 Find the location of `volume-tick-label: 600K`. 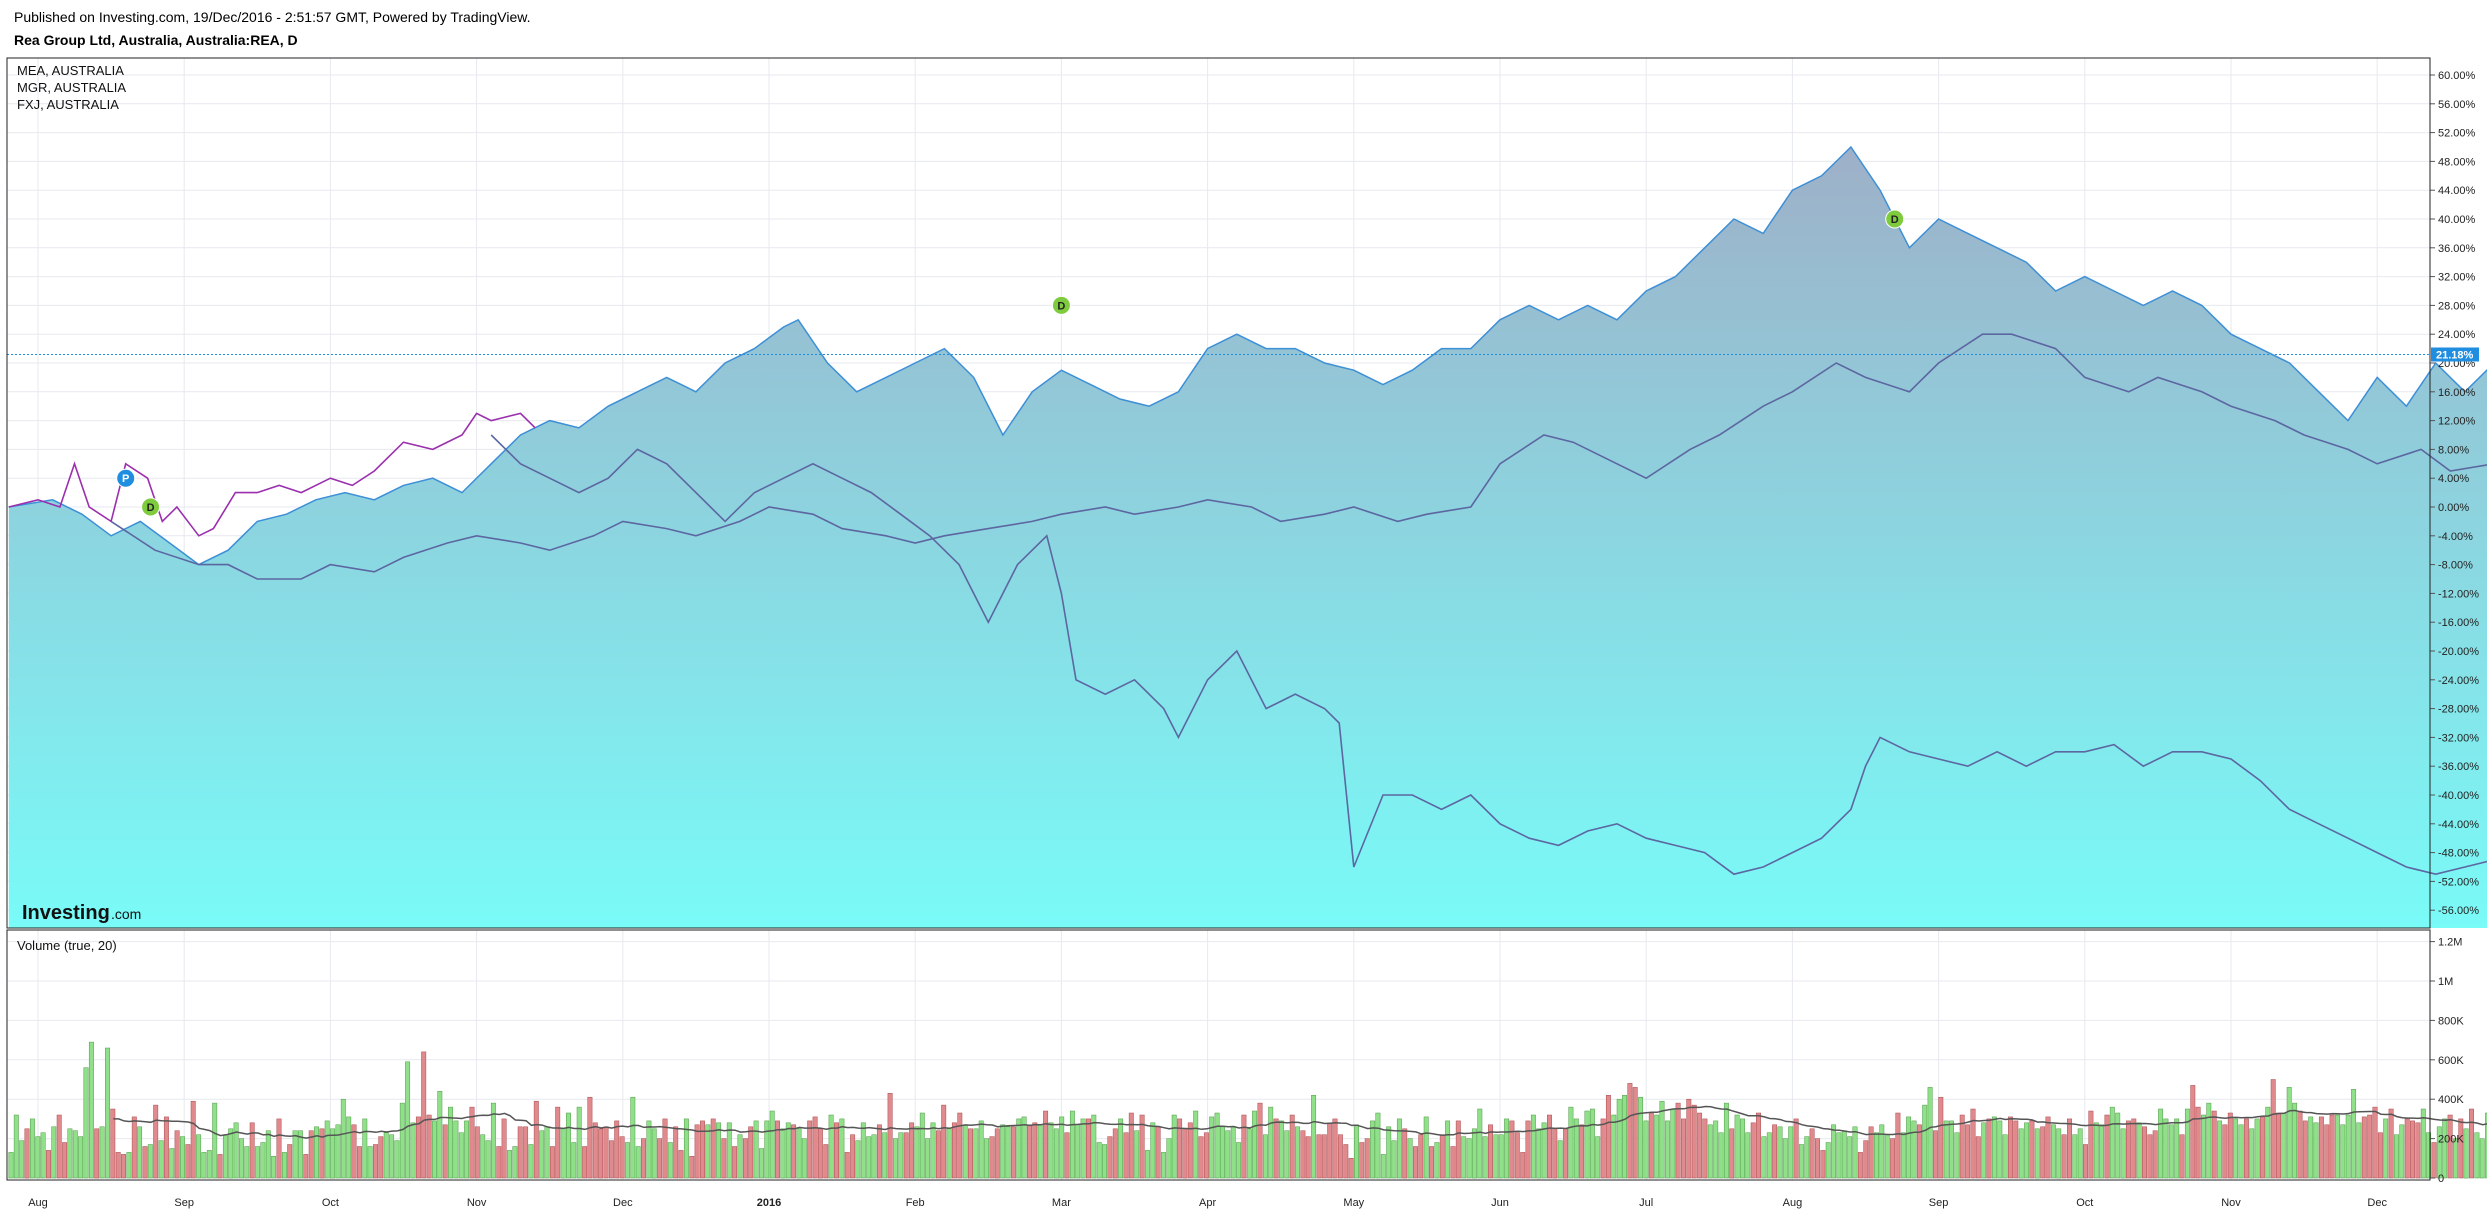

volume-tick-label: 600K is located at coordinates (2451, 1061).